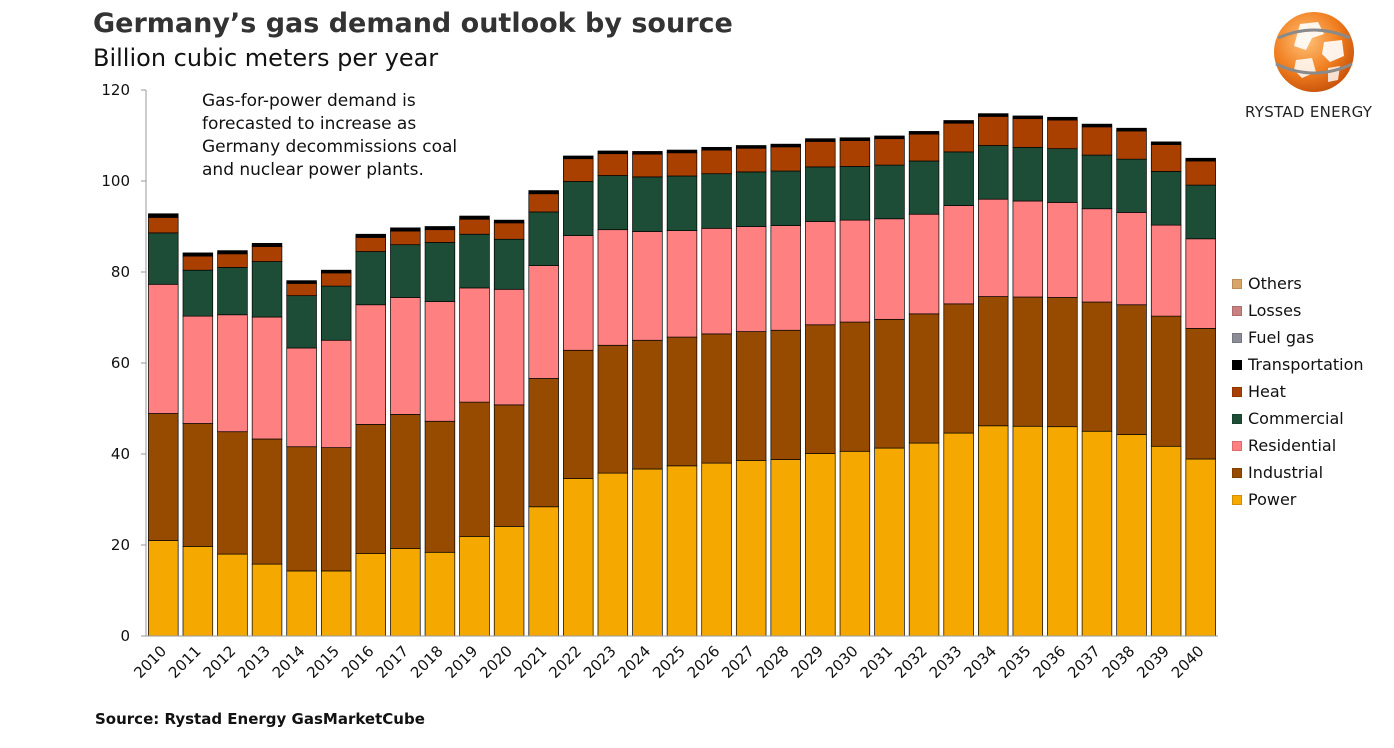  Describe the element at coordinates (1275, 310) in the screenshot. I see `legend-label: Losses` at that location.